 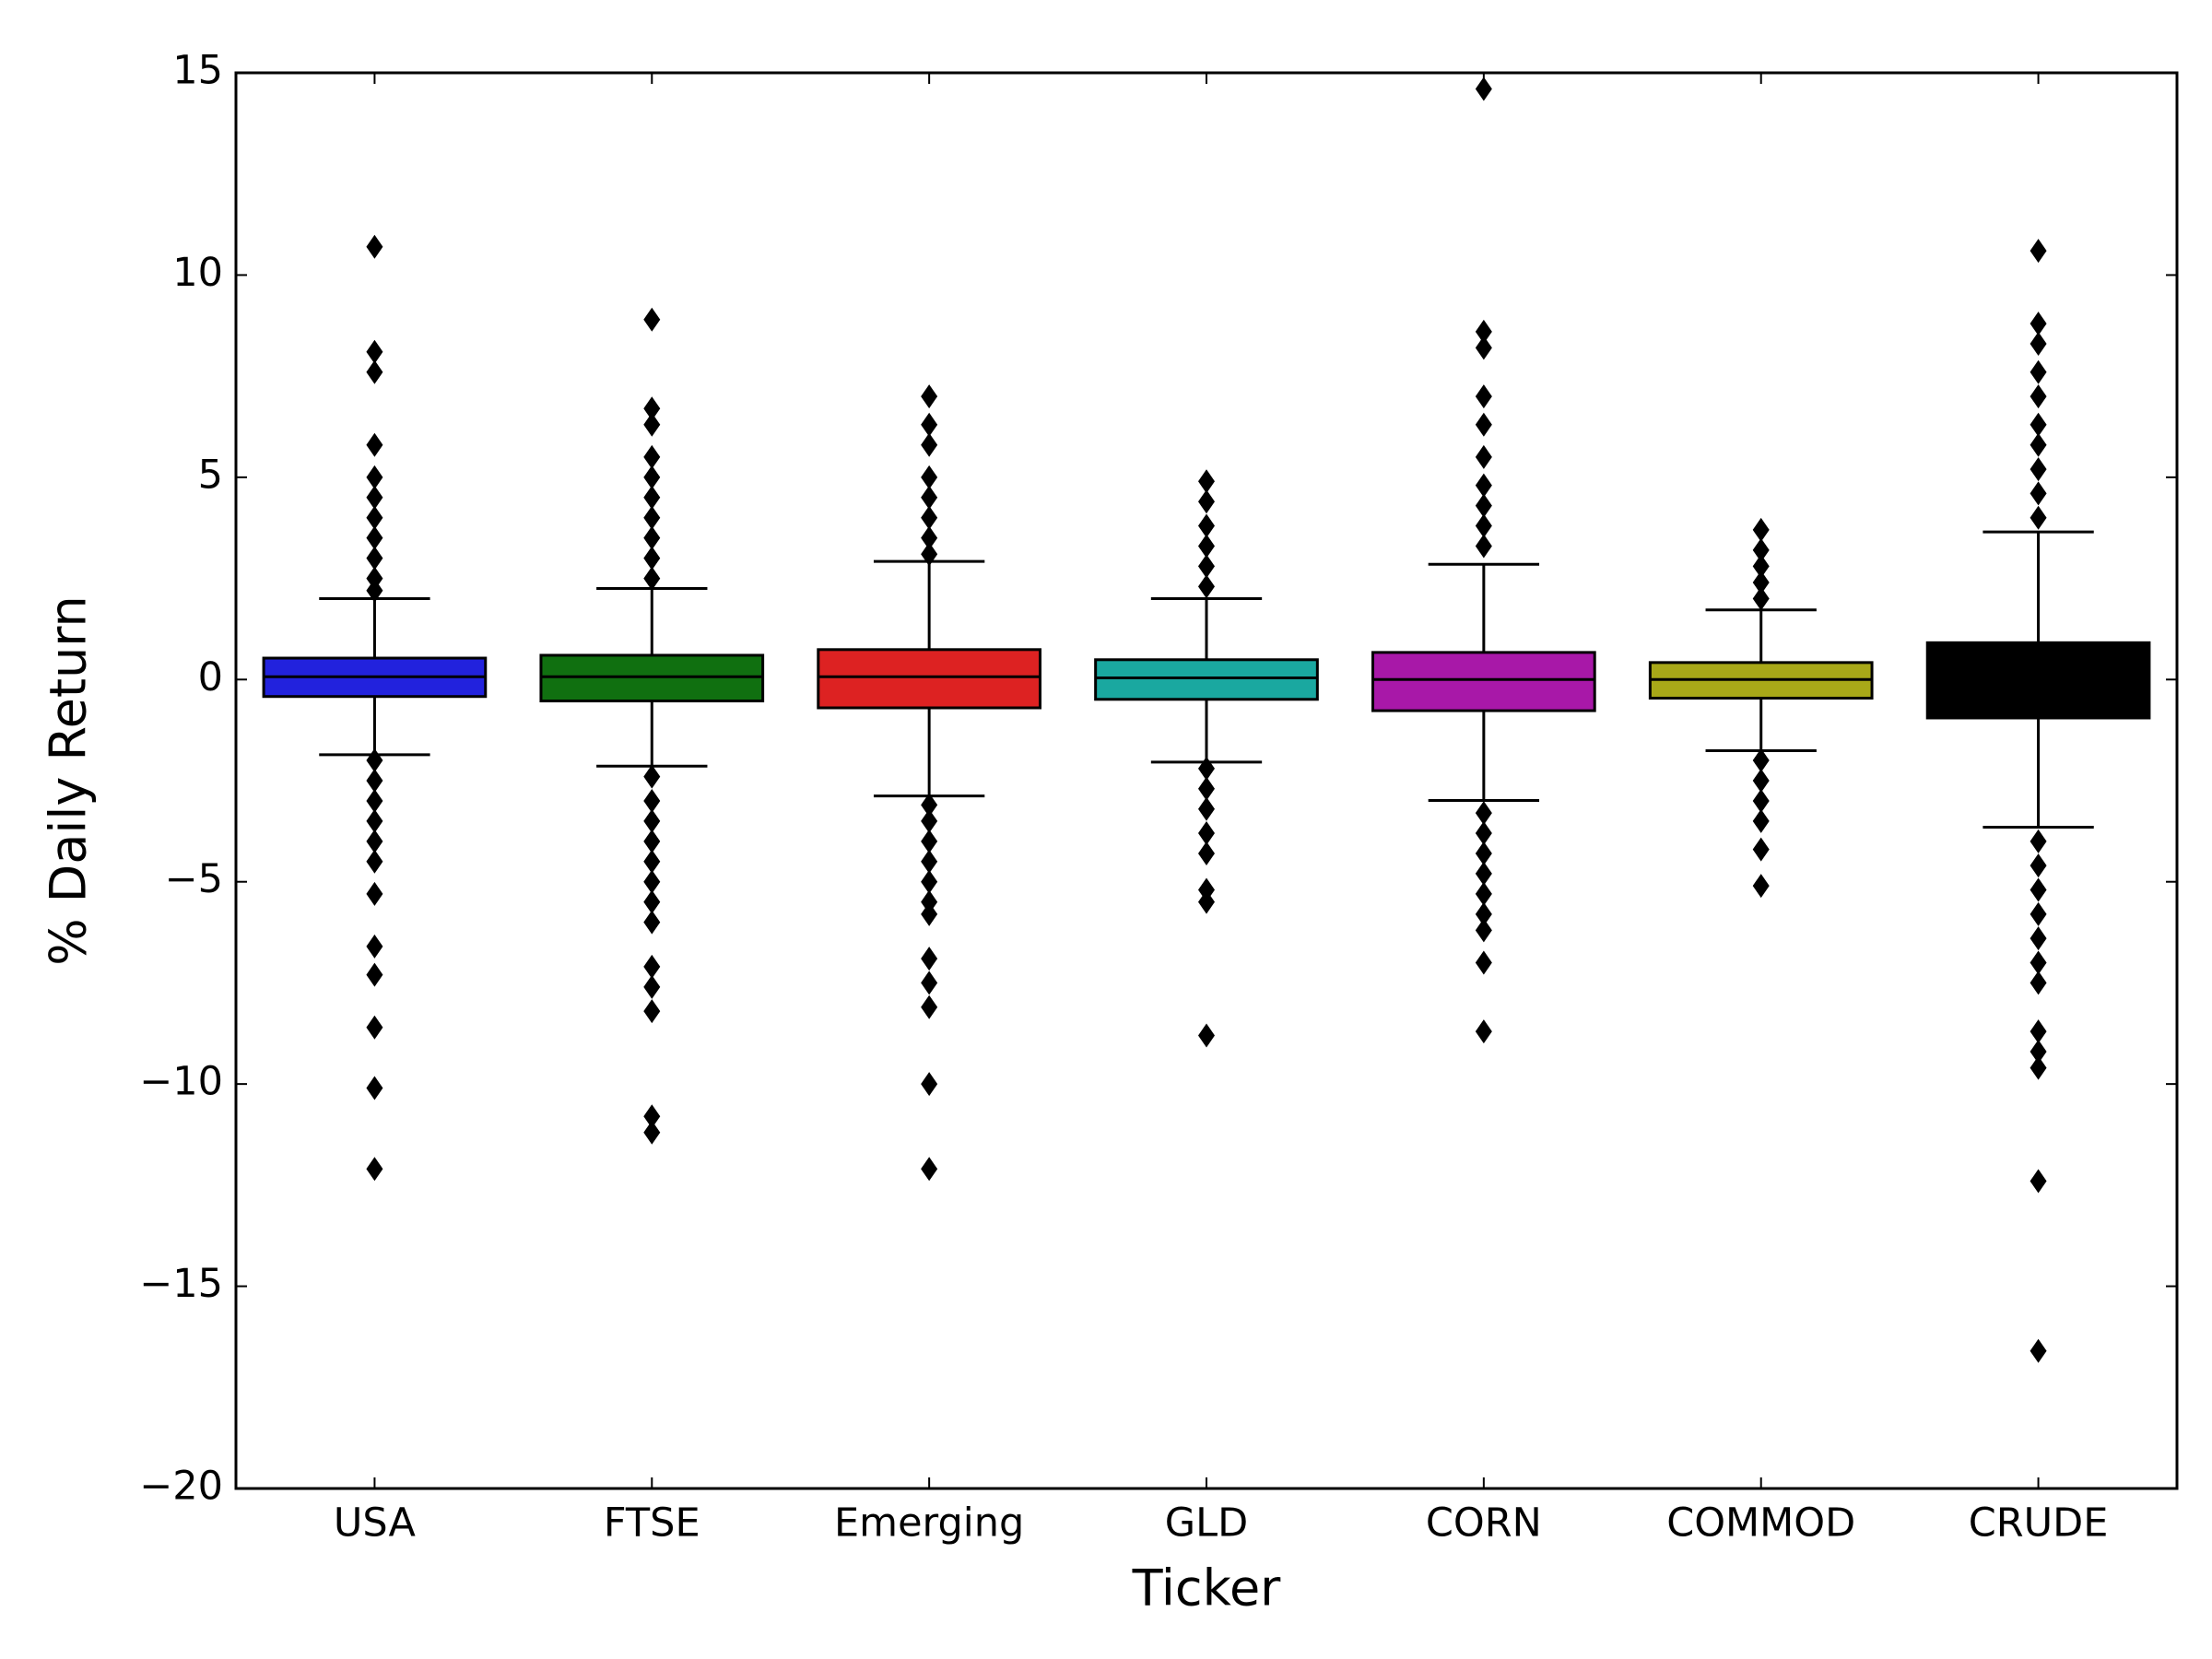 What do you see at coordinates (1206, 1523) in the screenshot?
I see `x-tick-label: GLD` at bounding box center [1206, 1523].